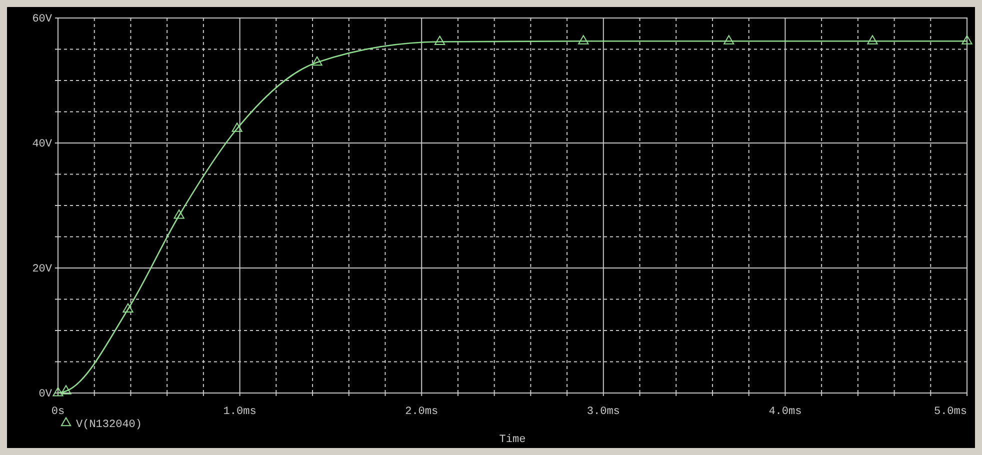  Describe the element at coordinates (42, 20) in the screenshot. I see `y-tick-label: 60V` at that location.